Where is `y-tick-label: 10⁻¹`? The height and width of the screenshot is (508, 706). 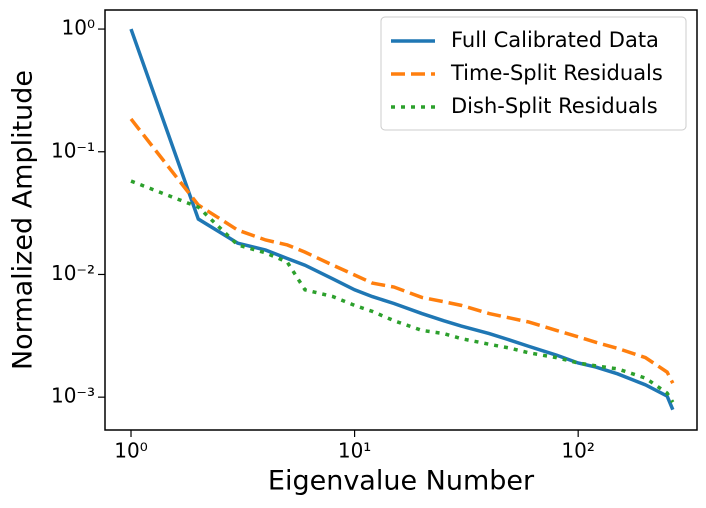 y-tick-label: 10⁻¹ is located at coordinates (73, 150).